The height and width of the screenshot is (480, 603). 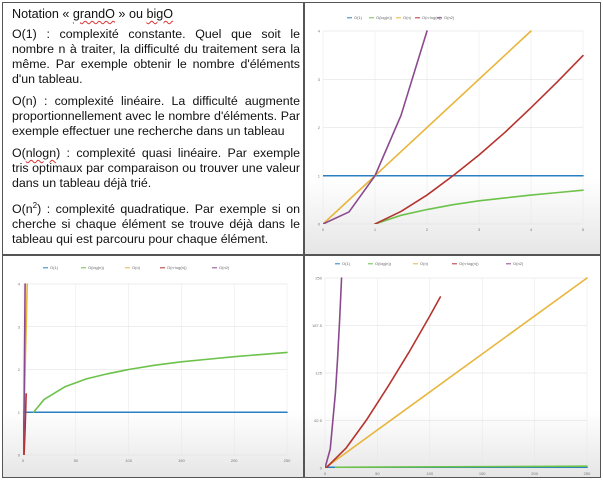 What do you see at coordinates (24, 101) in the screenshot?
I see `on-label: O(n)` at bounding box center [24, 101].